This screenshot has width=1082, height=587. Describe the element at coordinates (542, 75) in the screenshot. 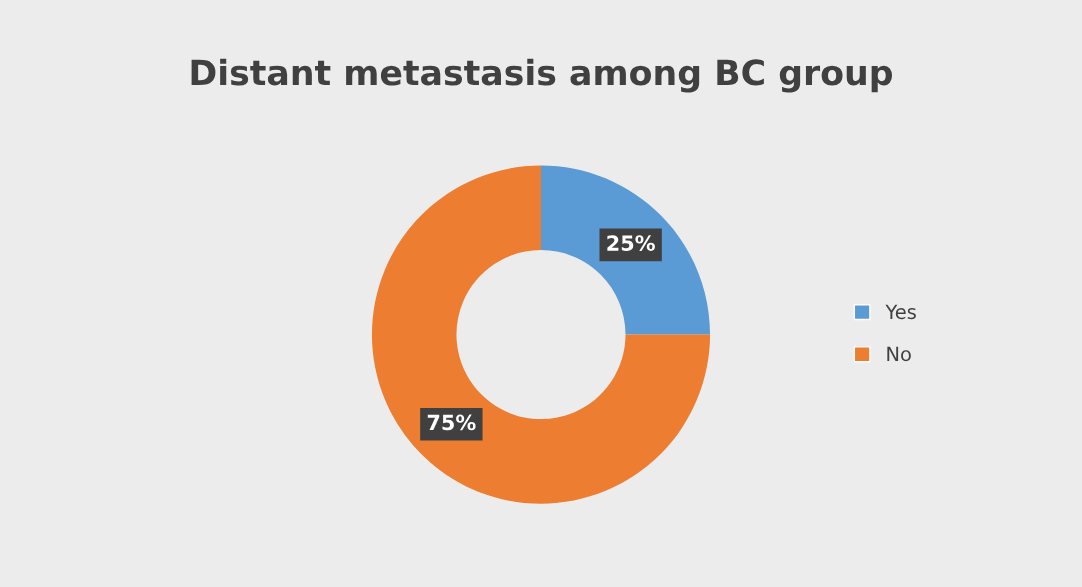

I see `chart-title: Distant metastasis among BC group` at that location.